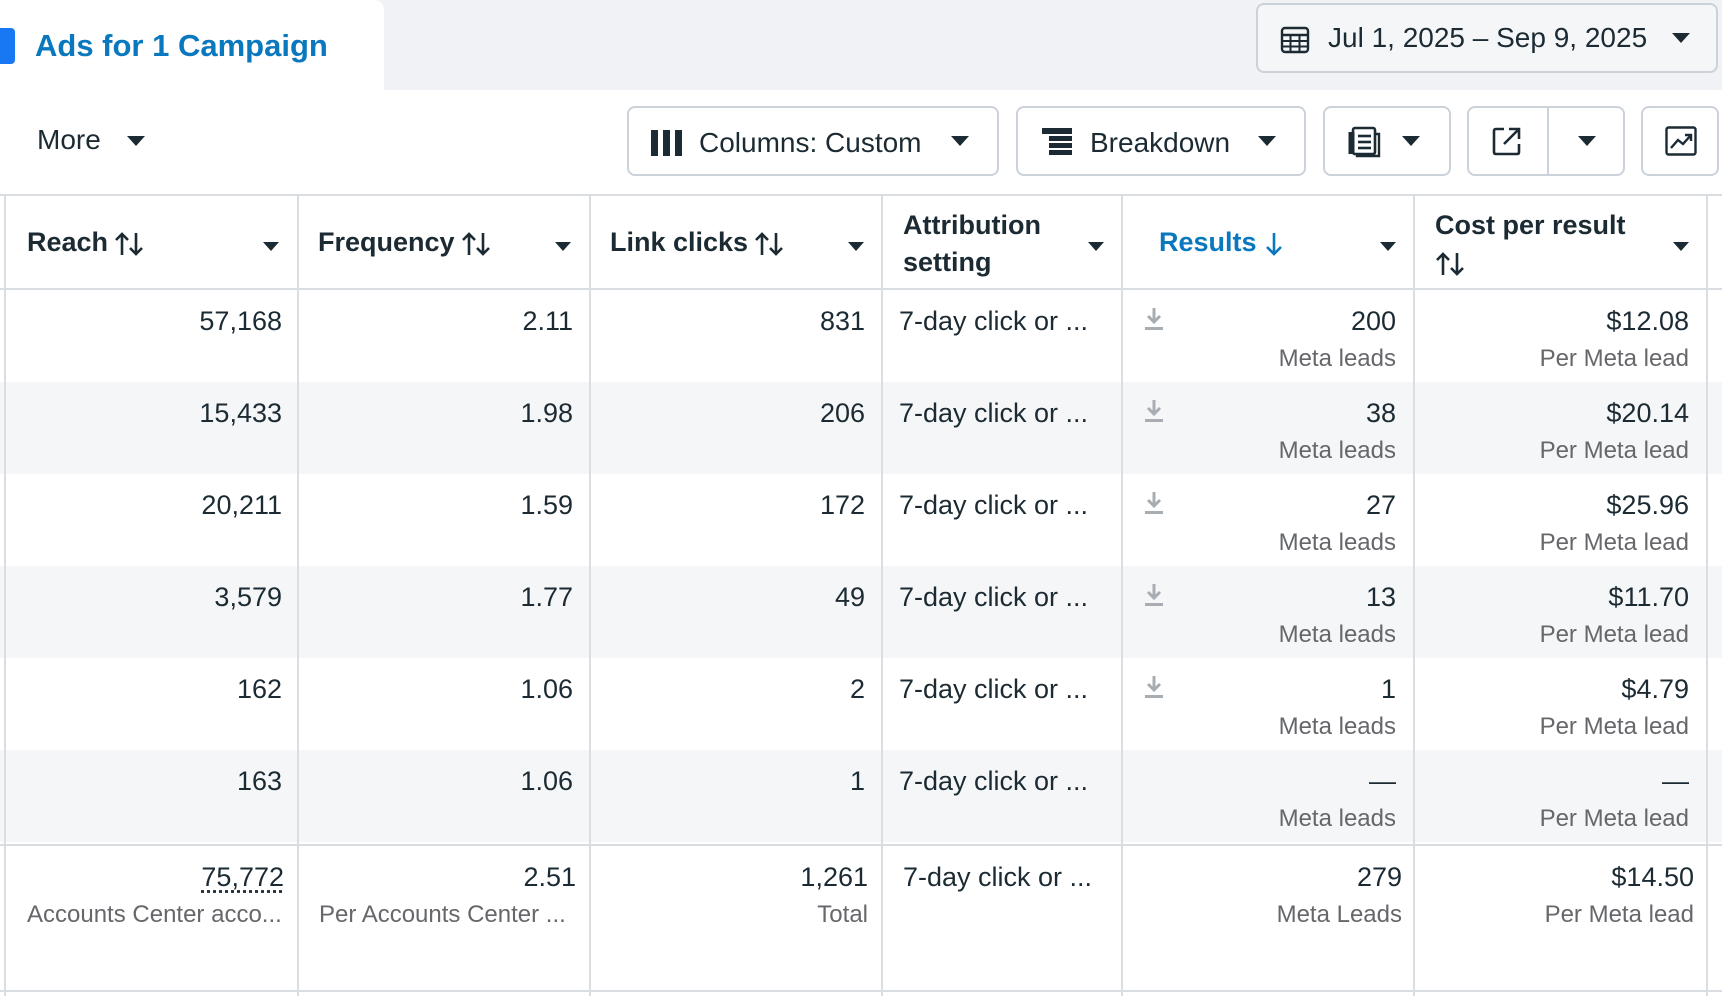  I want to click on link-clicks-value: 49, so click(849, 597).